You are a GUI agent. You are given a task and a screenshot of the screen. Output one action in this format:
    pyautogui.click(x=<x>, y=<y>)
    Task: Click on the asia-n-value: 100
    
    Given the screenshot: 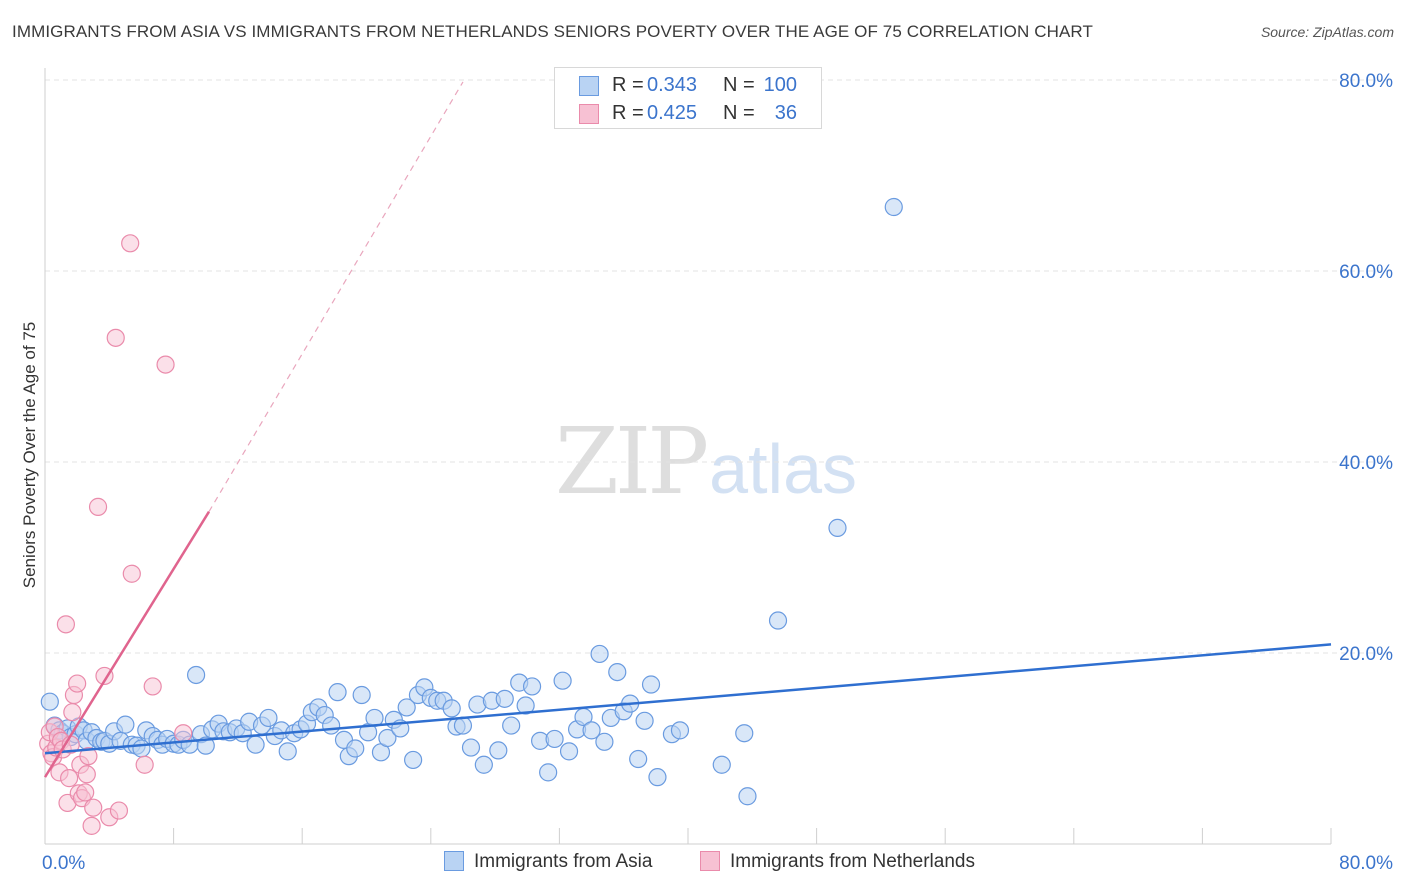 What is the action you would take?
    pyautogui.click(x=780, y=85)
    